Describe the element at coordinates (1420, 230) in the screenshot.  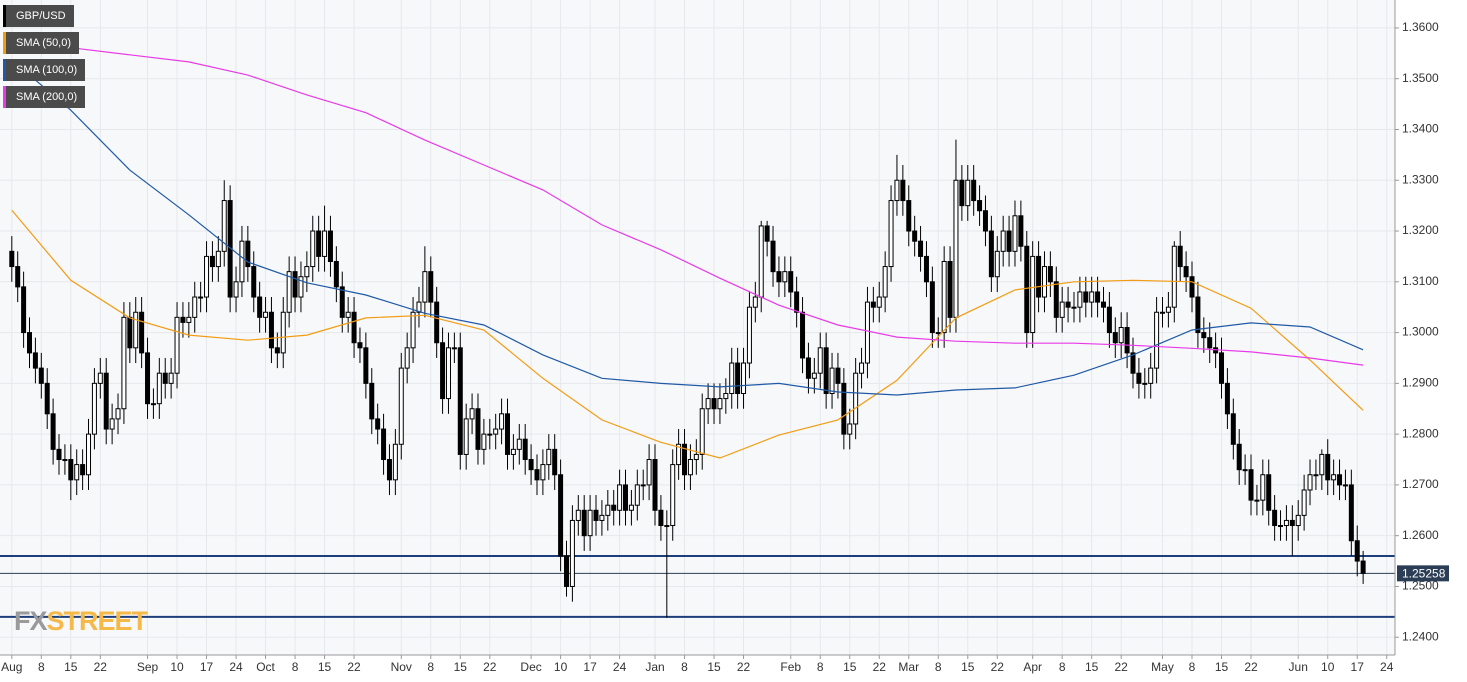
I see `y-tick-label: 1.3200` at that location.